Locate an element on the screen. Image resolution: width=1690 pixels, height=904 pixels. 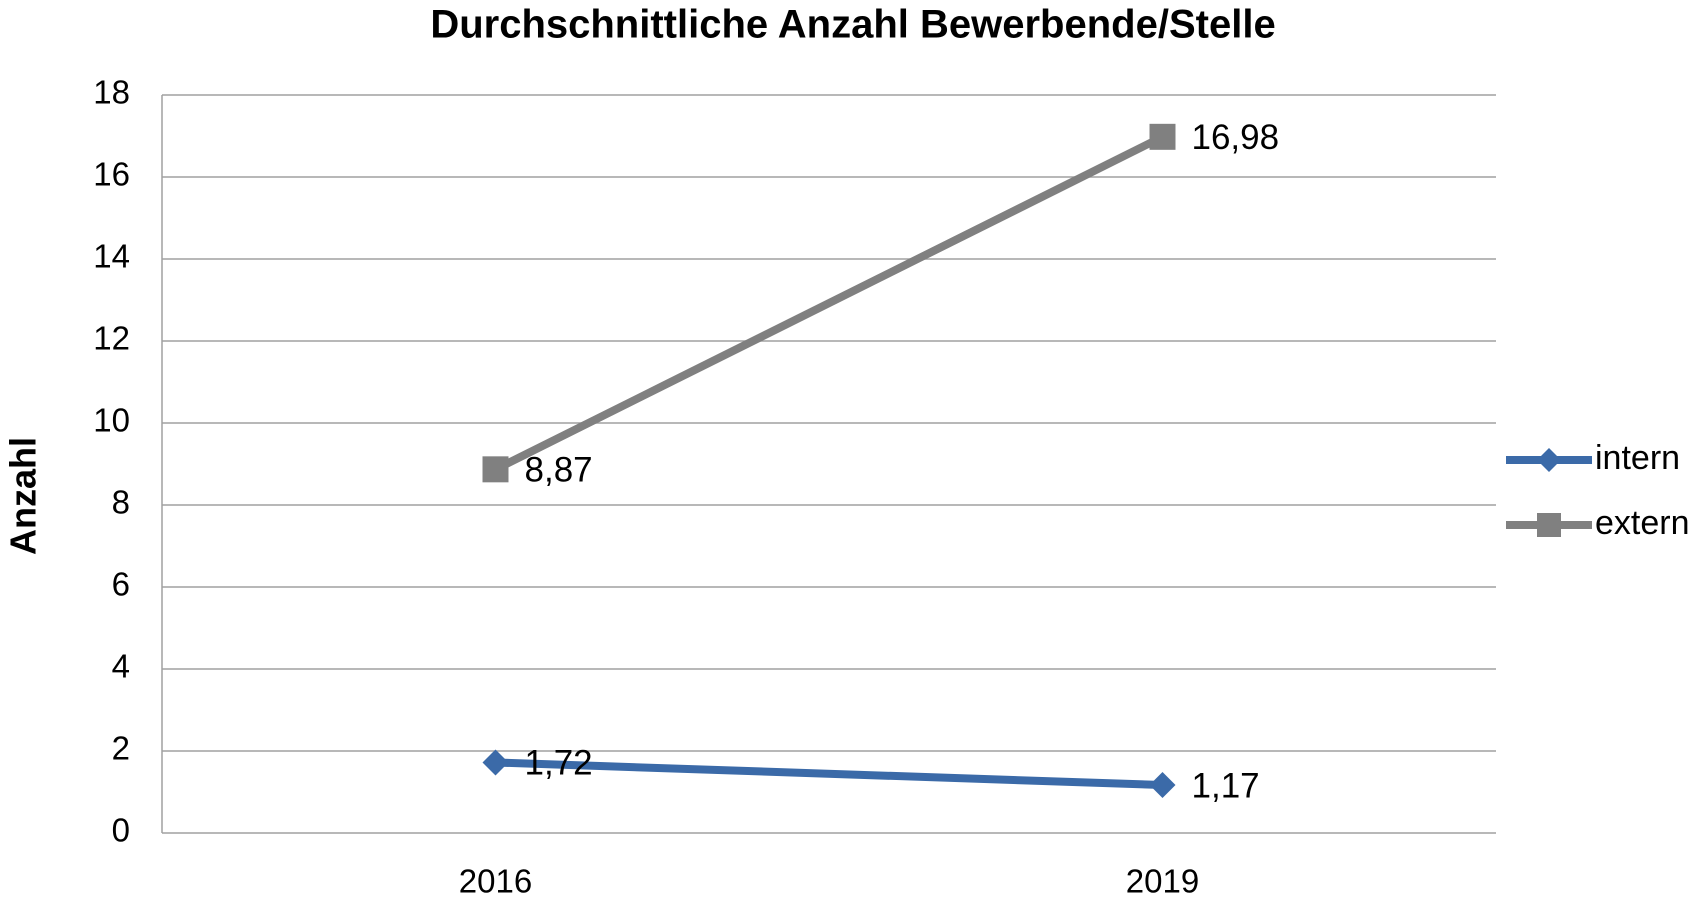
y-tick-label: 18 is located at coordinates (111, 92).